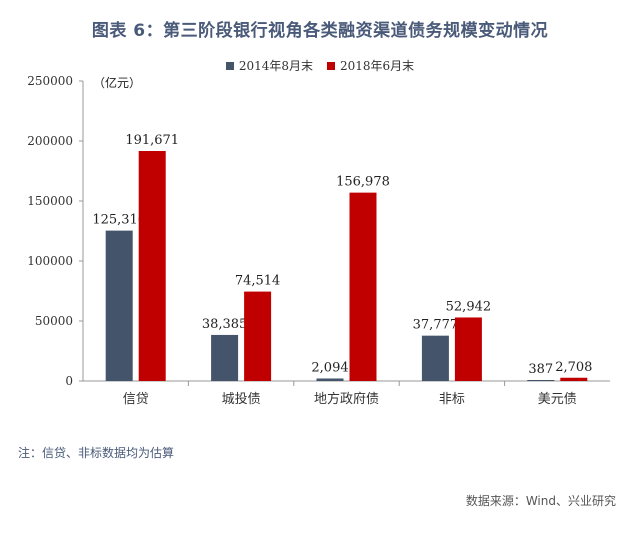  Describe the element at coordinates (152, 140) in the screenshot. I see `data-label: 191,671` at that location.